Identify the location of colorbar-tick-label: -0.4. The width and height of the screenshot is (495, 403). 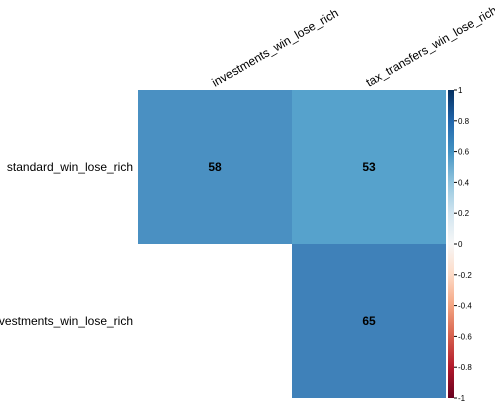
(465, 306).